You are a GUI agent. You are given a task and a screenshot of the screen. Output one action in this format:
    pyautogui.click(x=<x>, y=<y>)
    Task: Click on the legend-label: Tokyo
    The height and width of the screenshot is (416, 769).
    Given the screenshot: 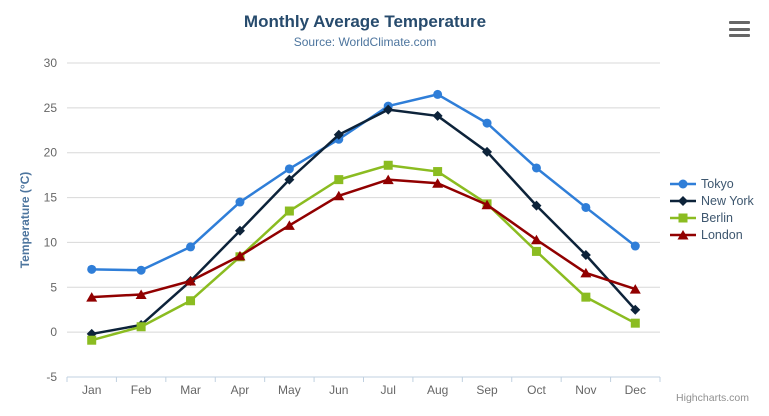 What is the action you would take?
    pyautogui.click(x=717, y=183)
    